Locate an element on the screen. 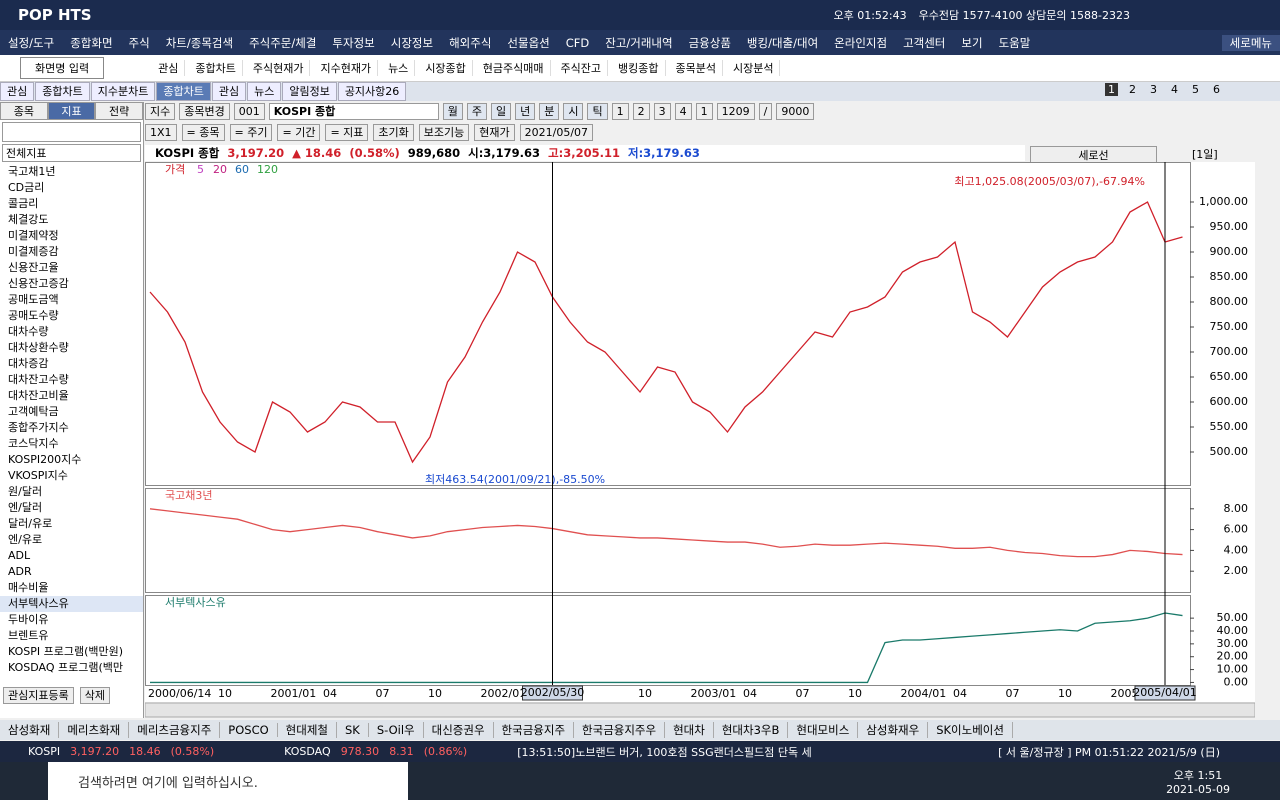 This screenshot has width=1280, height=800. chart-tool: 4 is located at coordinates (683, 111).